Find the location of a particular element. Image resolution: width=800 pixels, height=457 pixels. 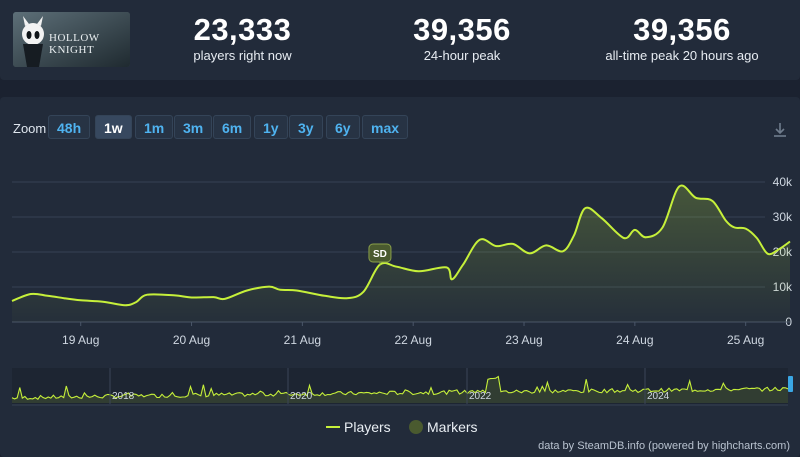

zoom-max-button: max is located at coordinates (385, 127).